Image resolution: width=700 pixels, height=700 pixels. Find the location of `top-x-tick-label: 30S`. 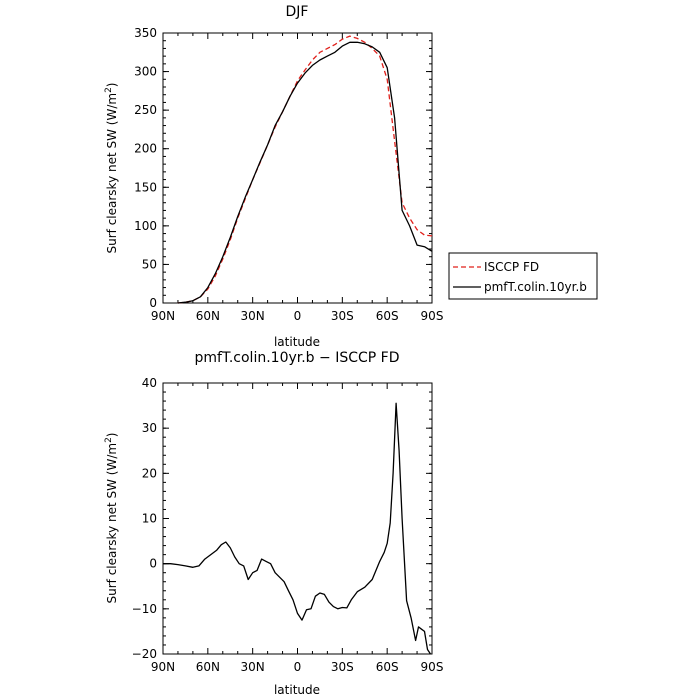

top-x-tick-label: 30S is located at coordinates (342, 316).